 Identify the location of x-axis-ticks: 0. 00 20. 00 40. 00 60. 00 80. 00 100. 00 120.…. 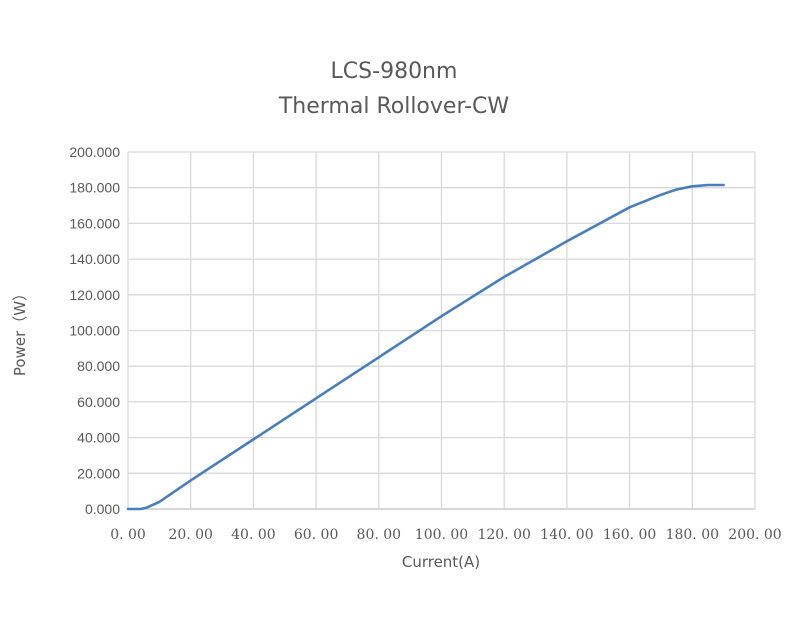
(446, 535).